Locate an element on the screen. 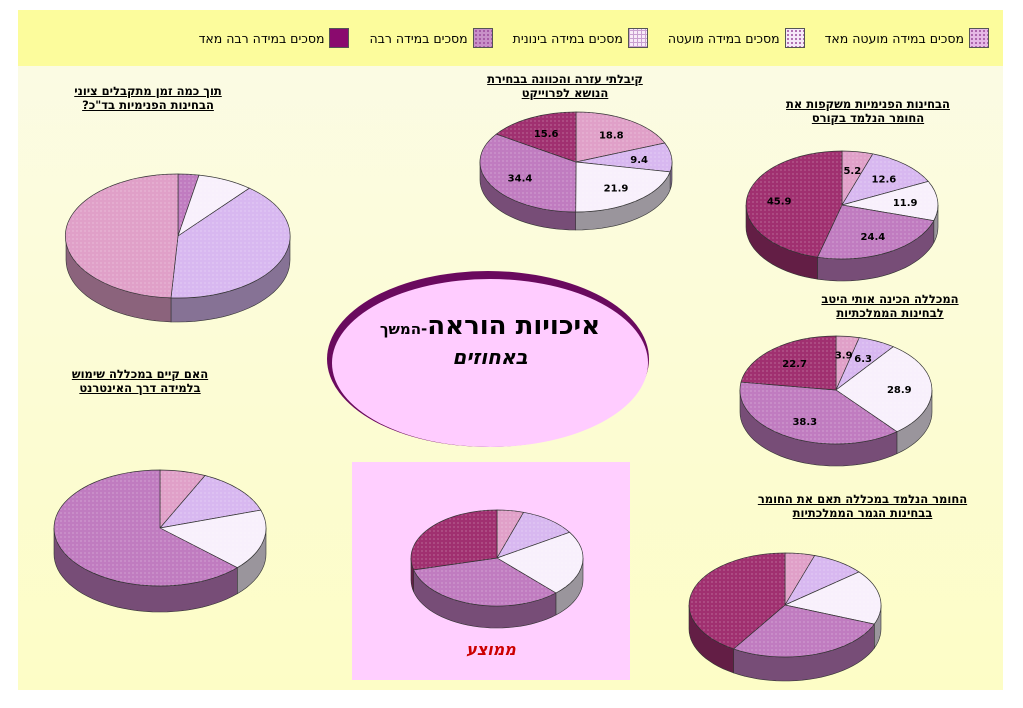 The width and height of the screenshot is (1023, 708). pie-chart-internal-exams-transparency: 5.2 12.6 11.9 24.4 45.9 is located at coordinates (842, 216).